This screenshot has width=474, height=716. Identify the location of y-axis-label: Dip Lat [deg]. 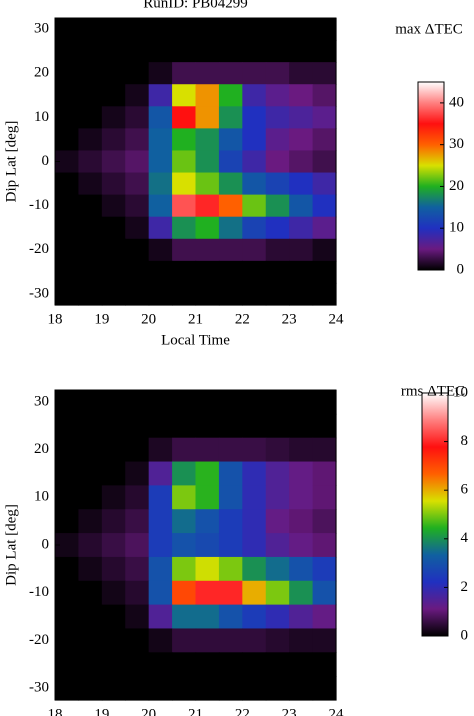
(11, 545).